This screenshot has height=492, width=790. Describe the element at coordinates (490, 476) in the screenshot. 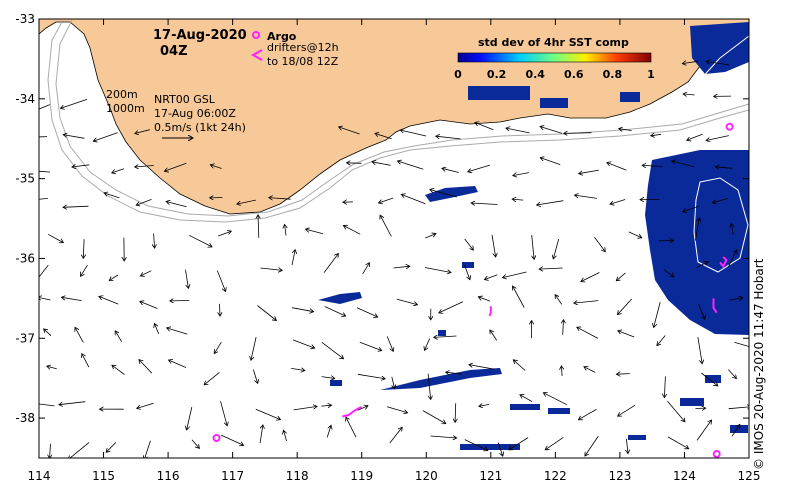

I see `lon-tick-label: 121` at that location.